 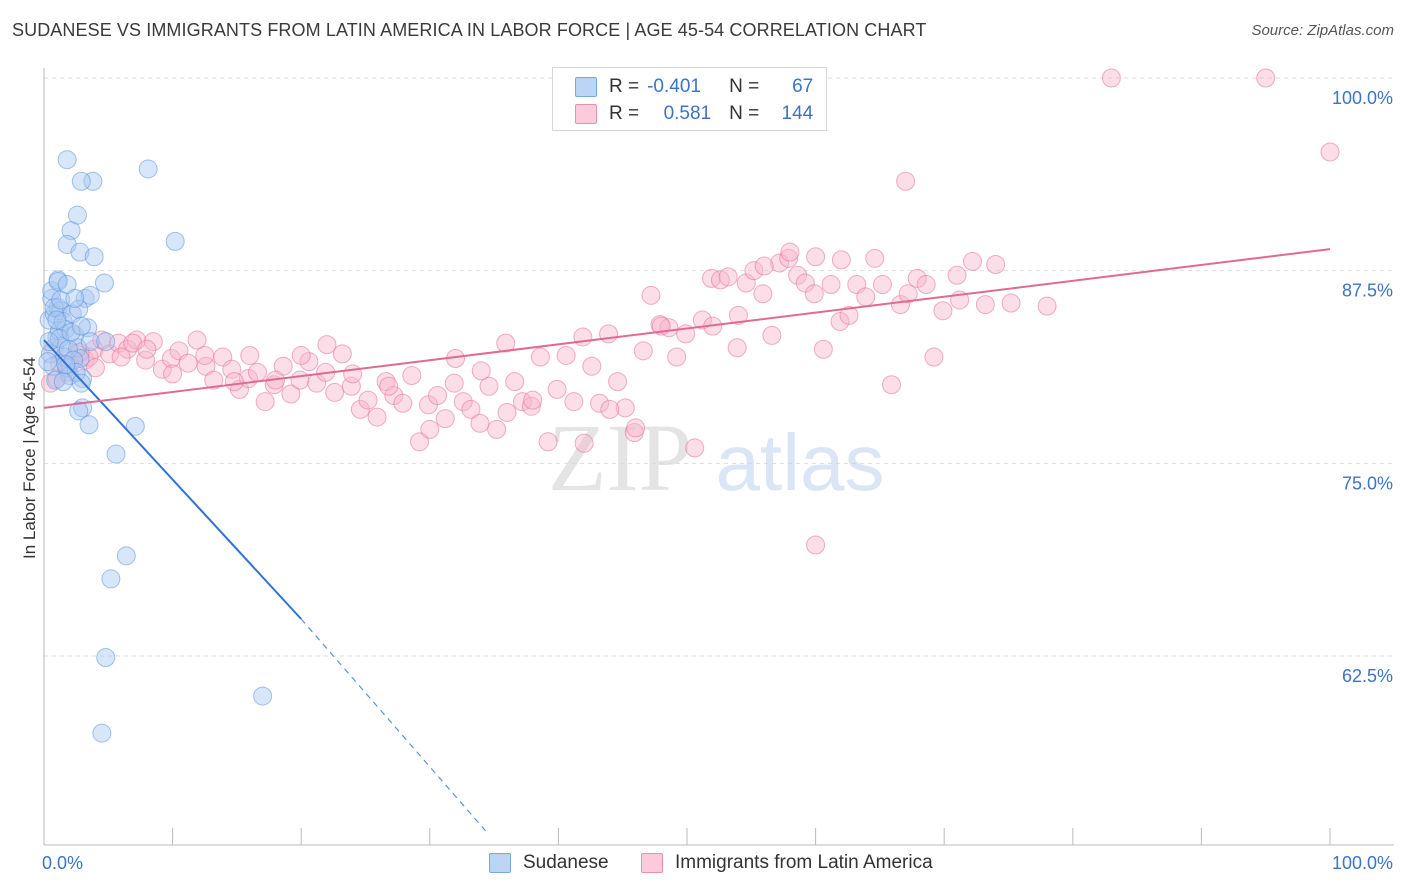 What do you see at coordinates (804, 862) in the screenshot?
I see `legend-label-latin-america: Immigrants from Latin America` at bounding box center [804, 862].